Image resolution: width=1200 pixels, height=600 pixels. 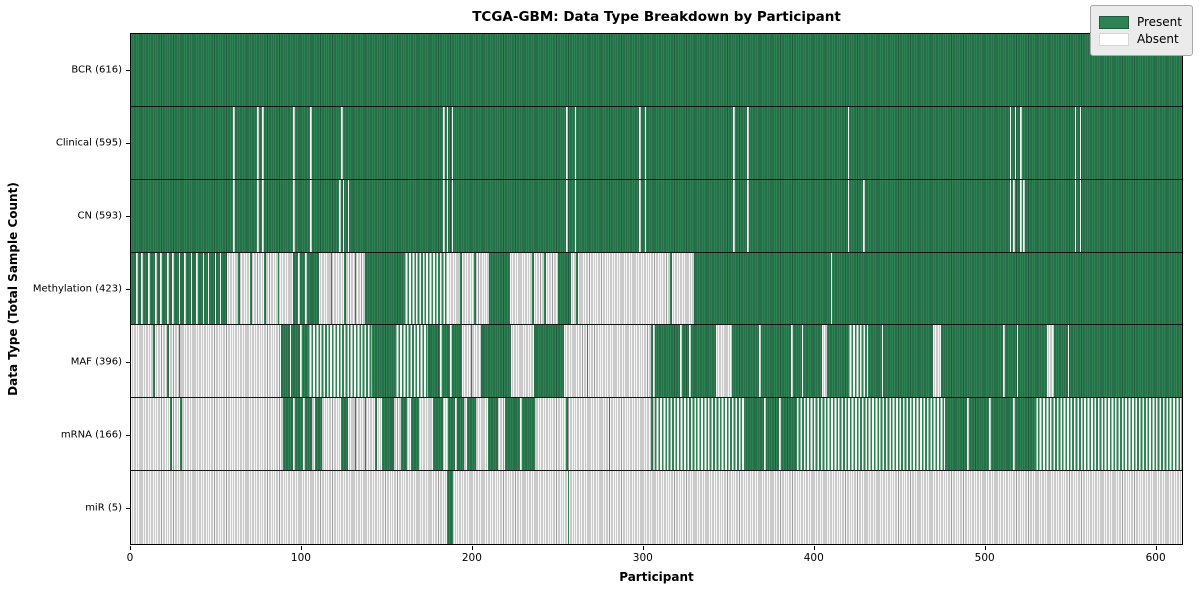 I want to click on legend: Present Absent, so click(x=1141, y=30).